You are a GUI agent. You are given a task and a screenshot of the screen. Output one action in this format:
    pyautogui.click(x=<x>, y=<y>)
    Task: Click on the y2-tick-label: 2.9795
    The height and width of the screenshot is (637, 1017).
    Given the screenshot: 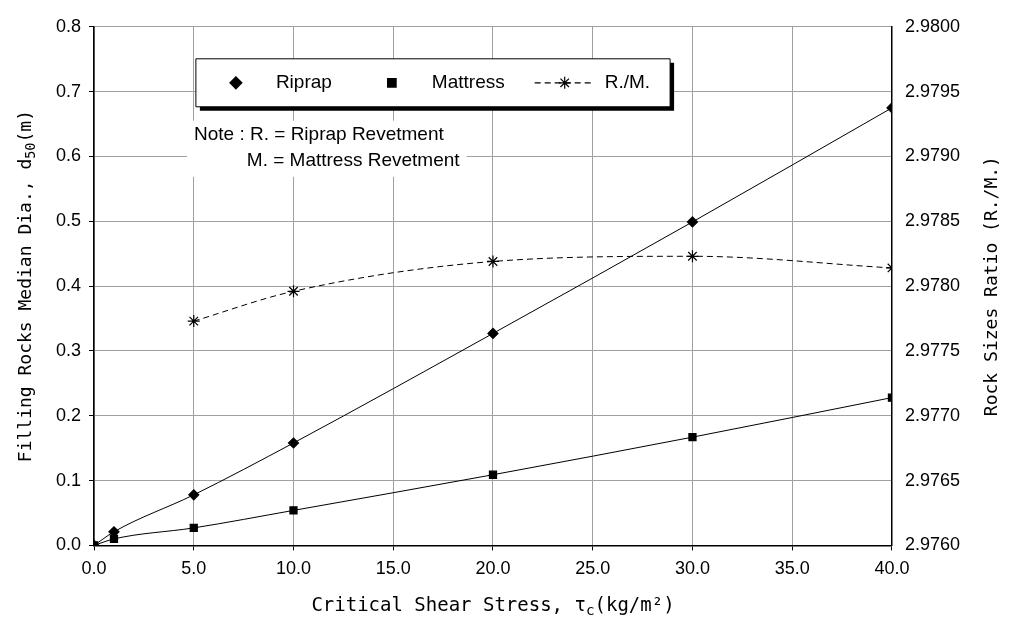 What is the action you would take?
    pyautogui.click(x=932, y=90)
    